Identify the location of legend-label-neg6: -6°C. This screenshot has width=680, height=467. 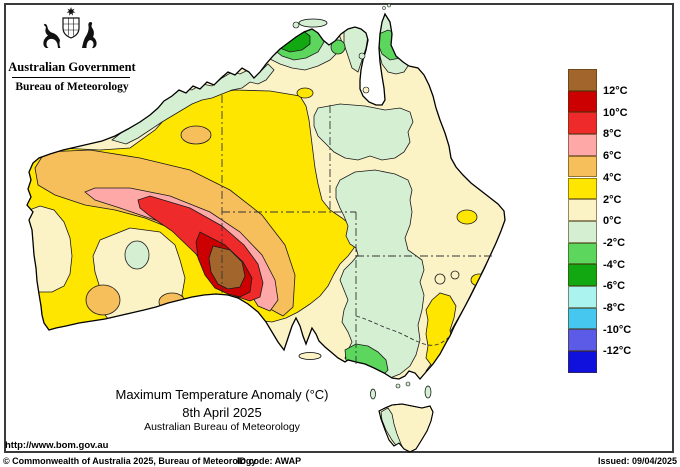
(614, 286).